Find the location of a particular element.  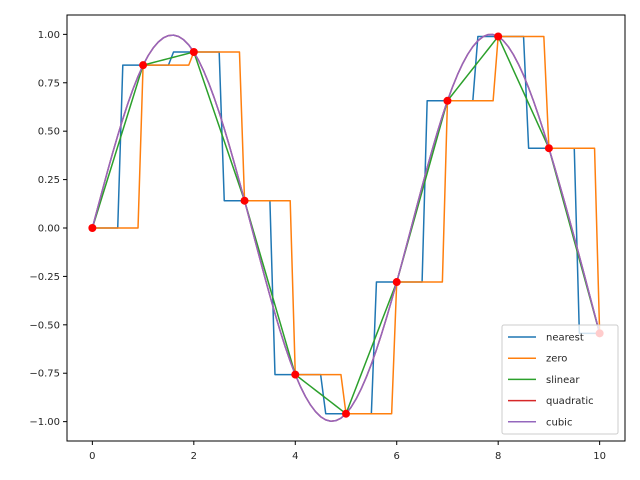

y-tick-label: −0.75 is located at coordinates (44, 374).